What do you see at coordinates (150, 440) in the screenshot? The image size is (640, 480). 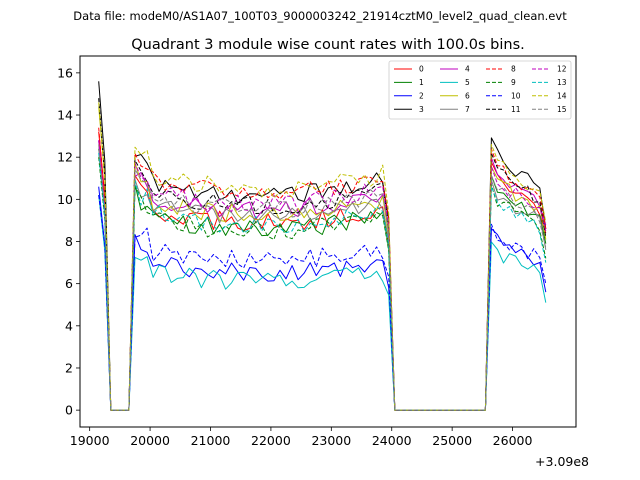 I see `x-tick-label: 20000` at bounding box center [150, 440].